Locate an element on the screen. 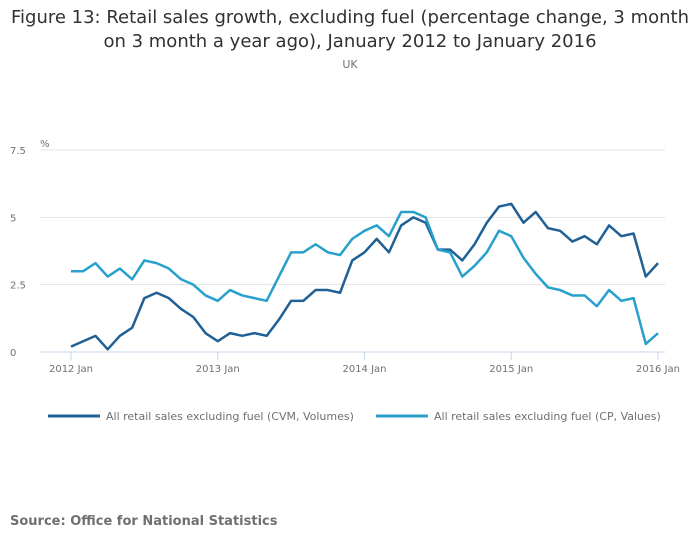  y-tick-label: 2.5 is located at coordinates (18, 286).